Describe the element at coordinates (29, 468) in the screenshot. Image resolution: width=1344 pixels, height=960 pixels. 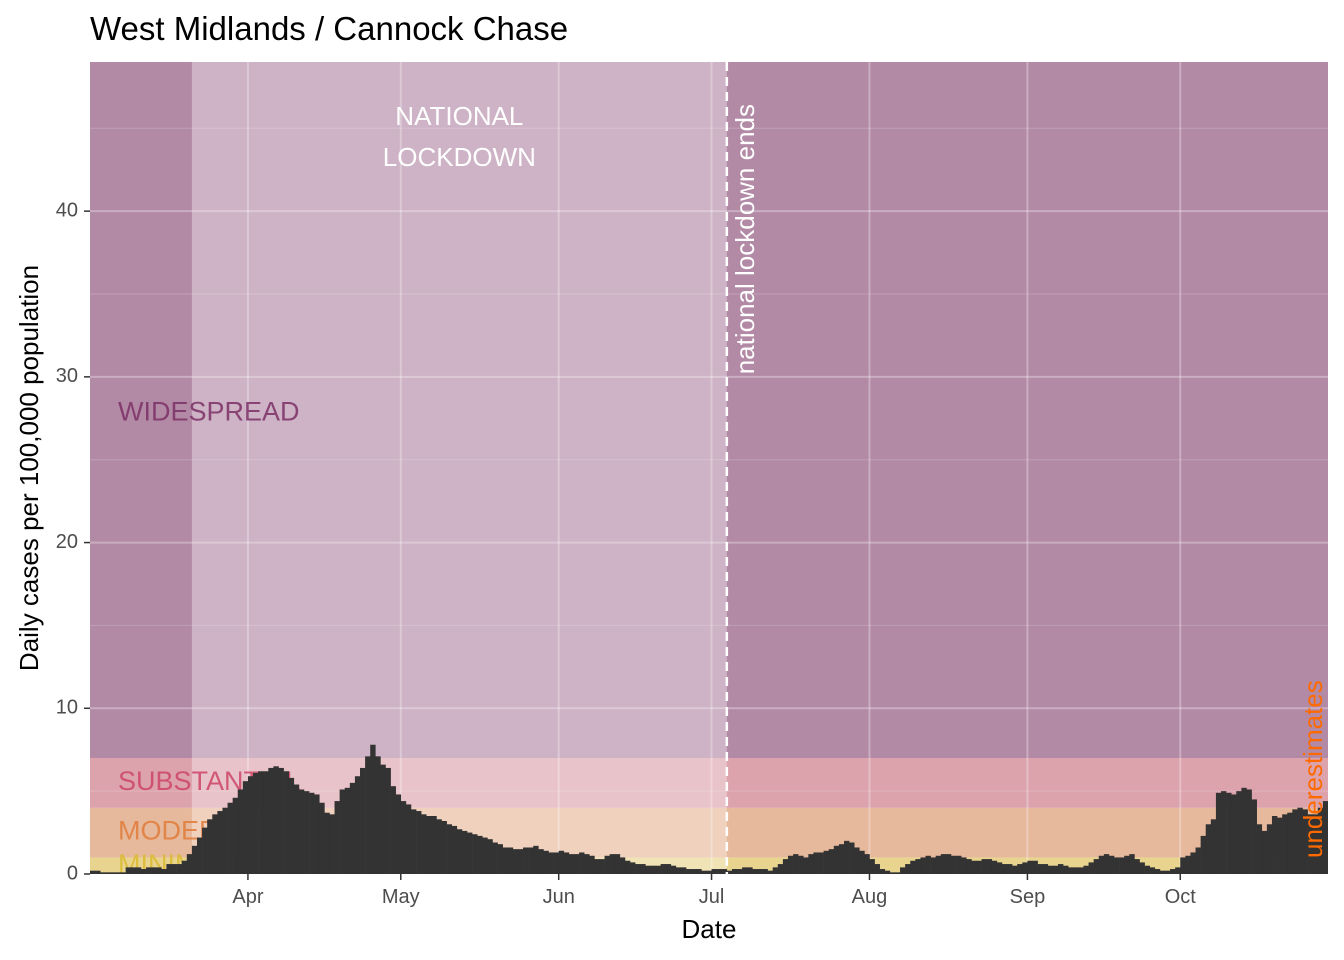
I see `y-axis-title: Daily cases per 100,000 population` at that location.